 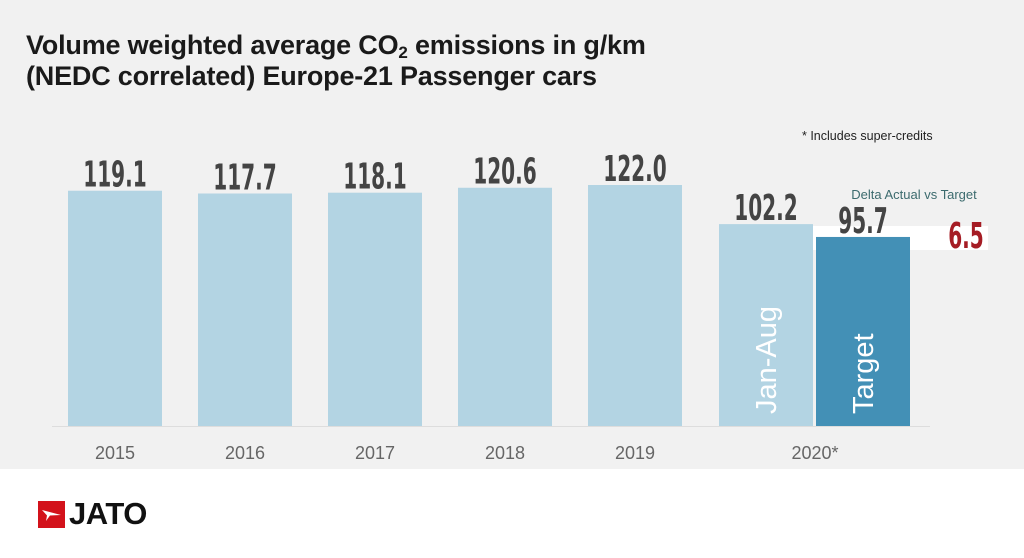 I want to click on bar-jan-aug, so click(x=766, y=325).